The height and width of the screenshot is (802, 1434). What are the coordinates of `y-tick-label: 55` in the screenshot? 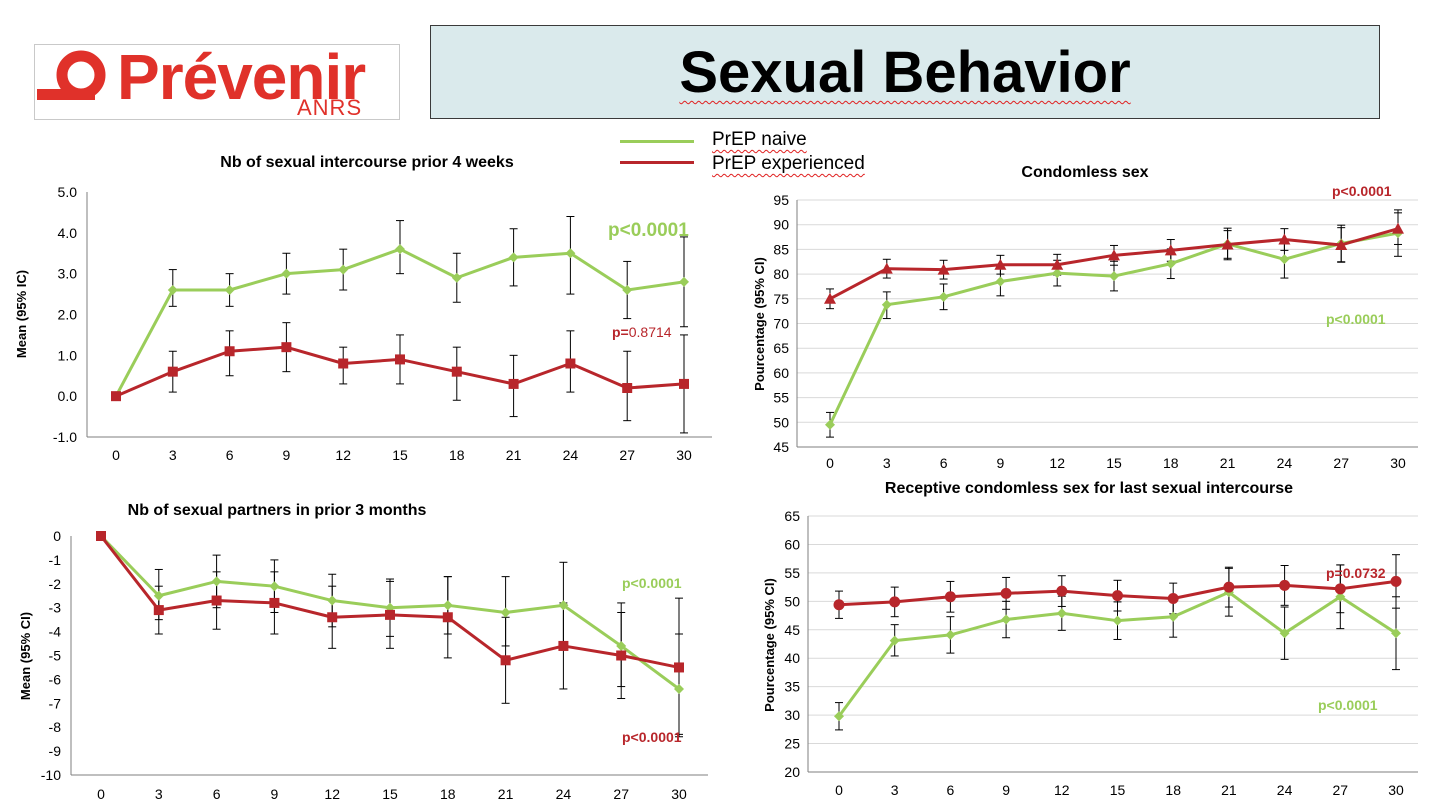 It's located at (792, 573).